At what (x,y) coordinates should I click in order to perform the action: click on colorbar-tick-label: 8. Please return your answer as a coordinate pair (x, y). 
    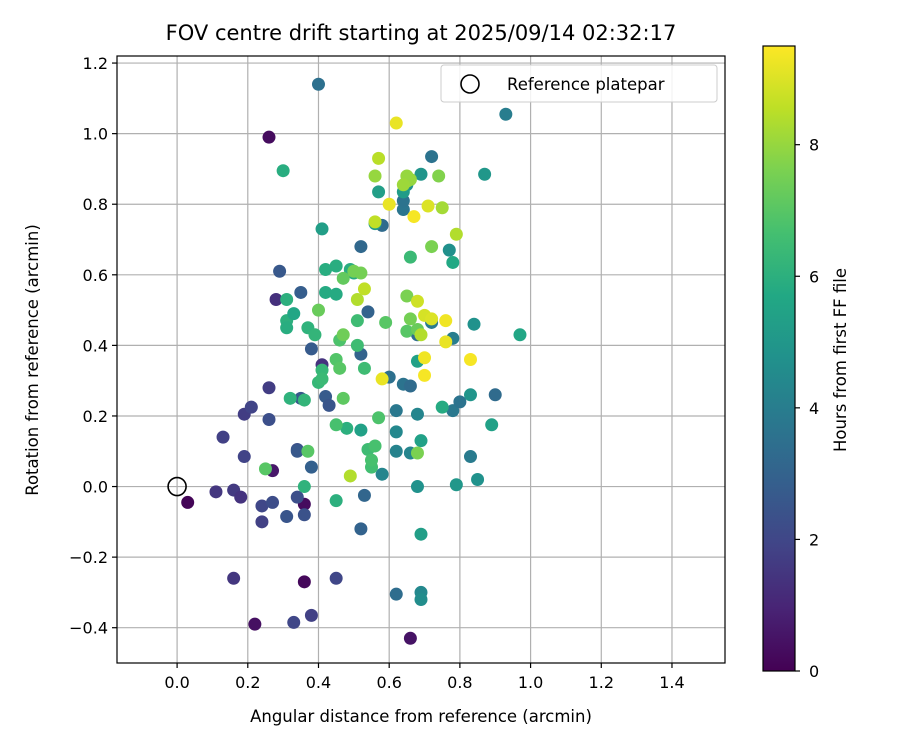
    Looking at the image, I should click on (814, 145).